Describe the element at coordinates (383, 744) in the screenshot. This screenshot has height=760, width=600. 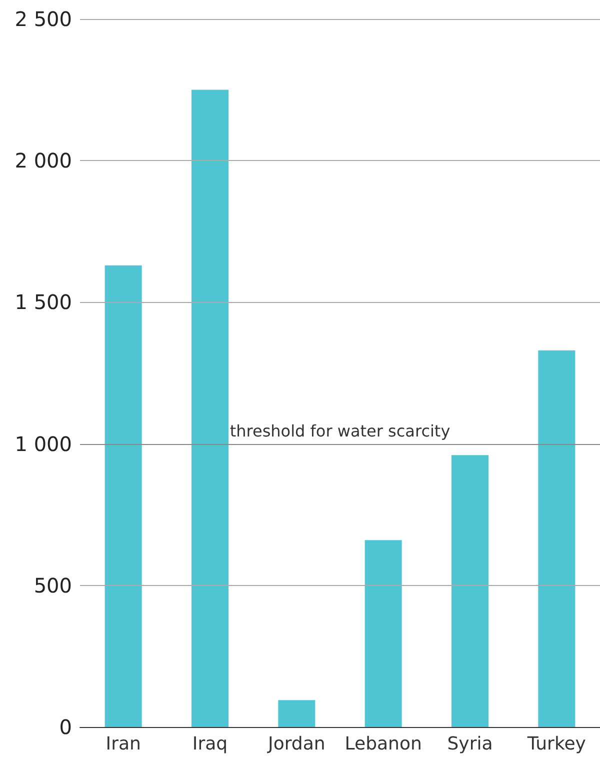
I see `x-tick-label: Lebanon` at that location.